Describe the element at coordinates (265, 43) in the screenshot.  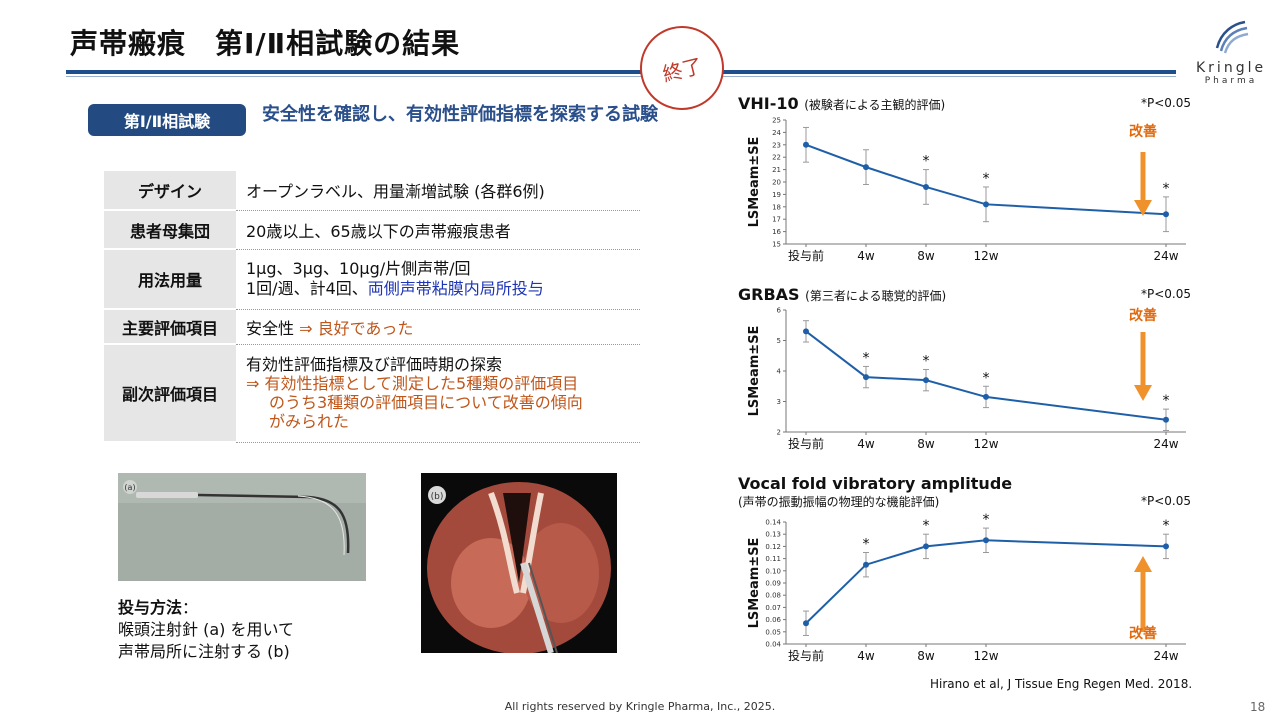
I see `page-title: 声帯瘢痕 第Ⅰ/Ⅱ相試験の結果` at that location.